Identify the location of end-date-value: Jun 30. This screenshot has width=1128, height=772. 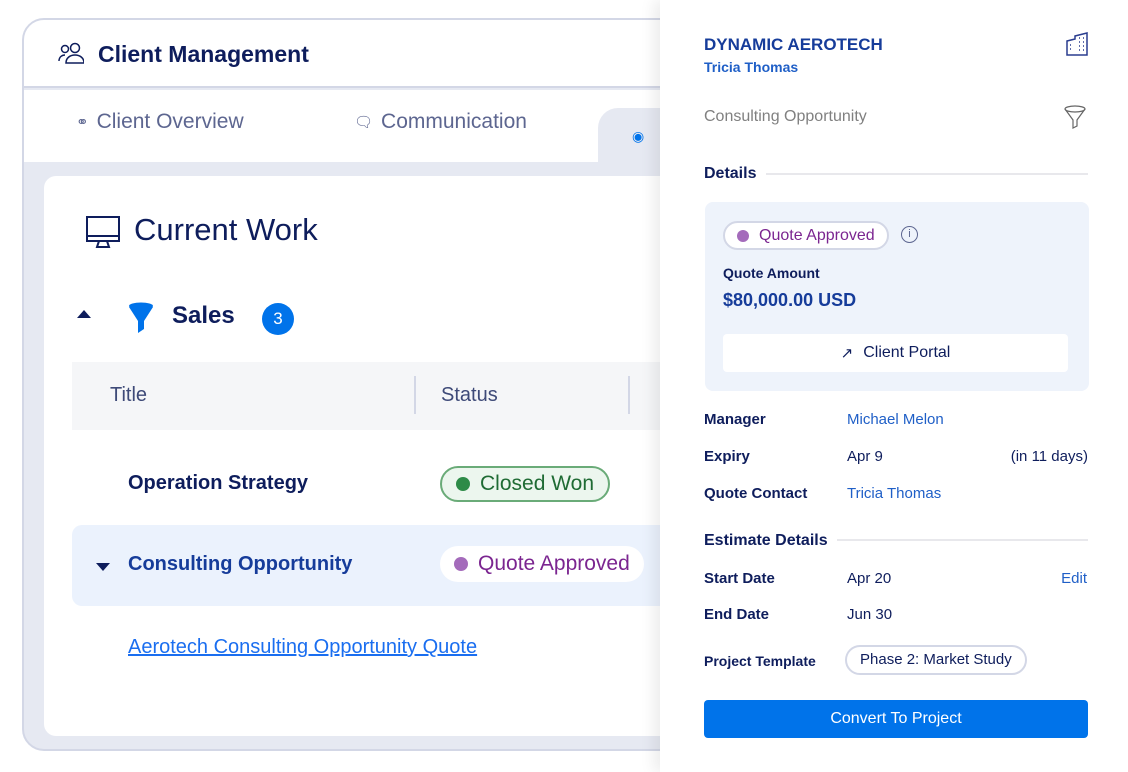
(870, 614).